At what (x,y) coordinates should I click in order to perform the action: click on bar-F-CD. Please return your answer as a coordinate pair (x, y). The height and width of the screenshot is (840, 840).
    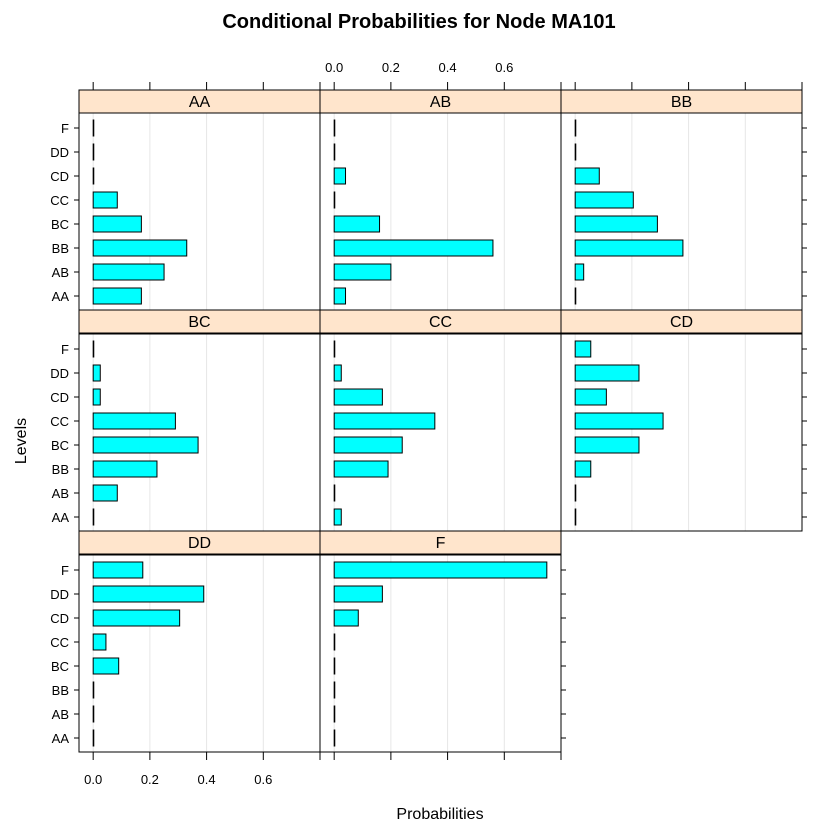
    Looking at the image, I should click on (346, 618).